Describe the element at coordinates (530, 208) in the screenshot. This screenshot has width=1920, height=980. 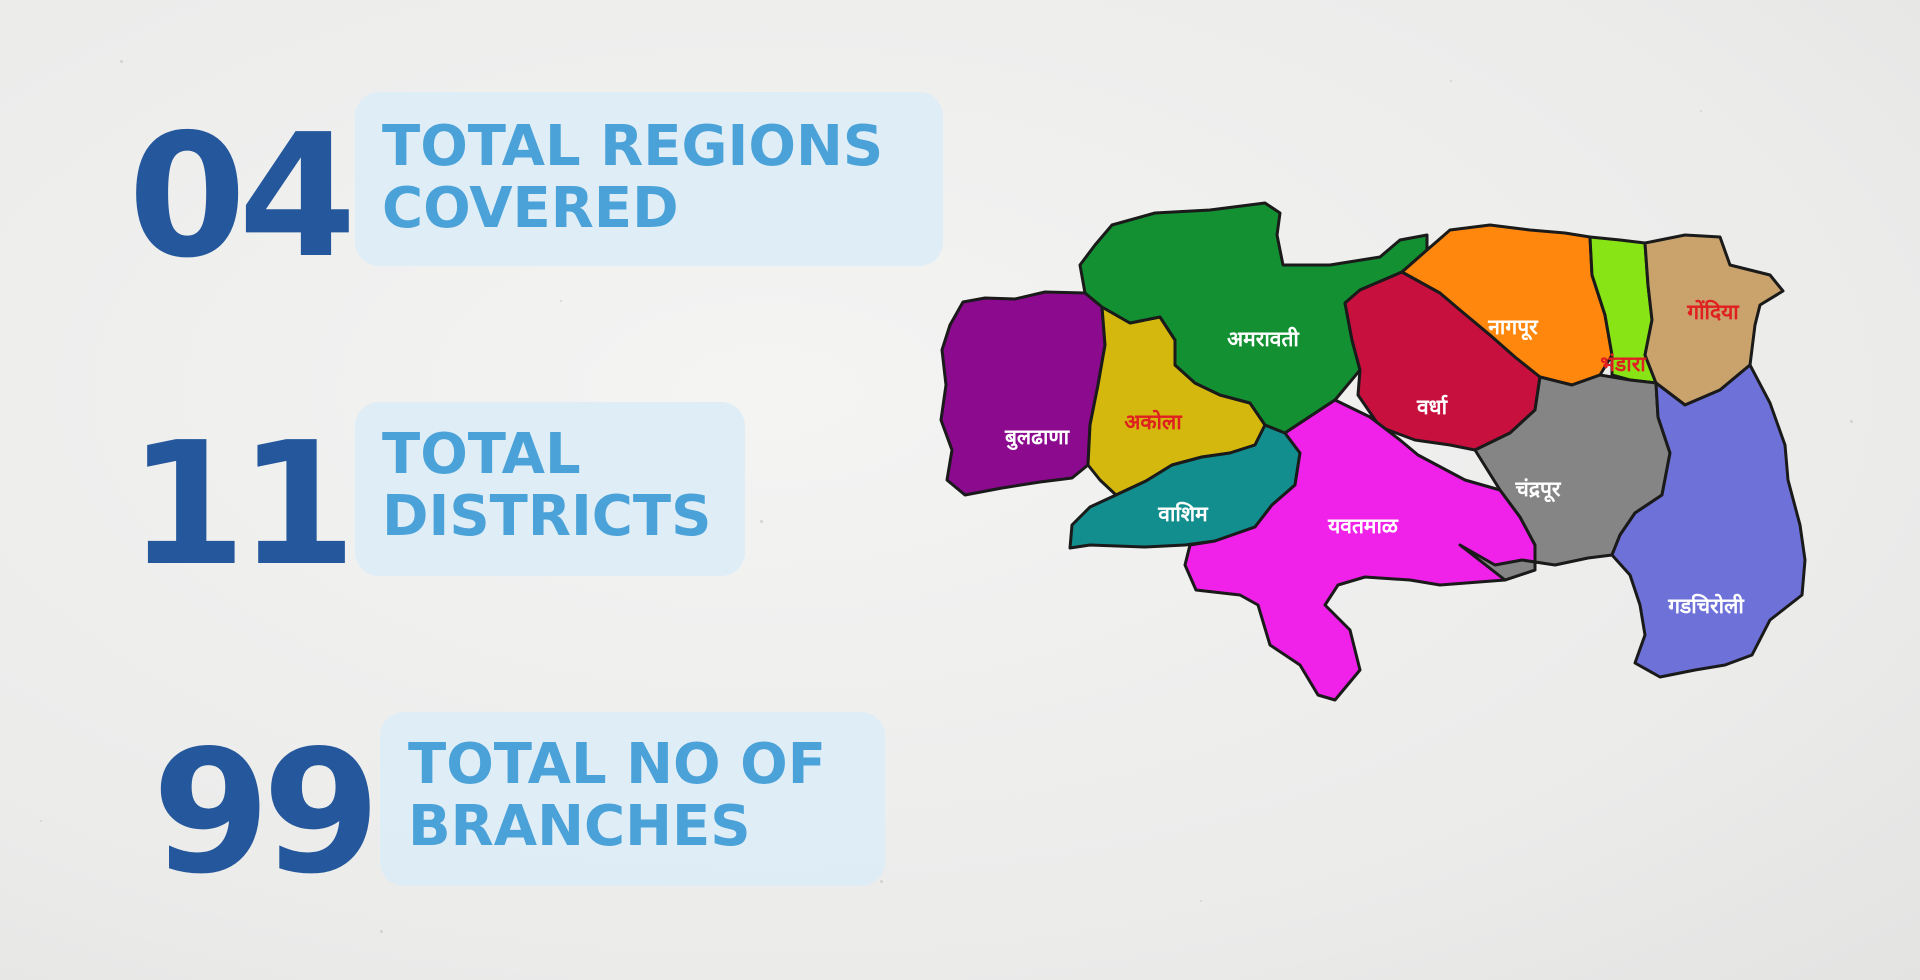
I see `stat-label-line2: COVERED` at that location.